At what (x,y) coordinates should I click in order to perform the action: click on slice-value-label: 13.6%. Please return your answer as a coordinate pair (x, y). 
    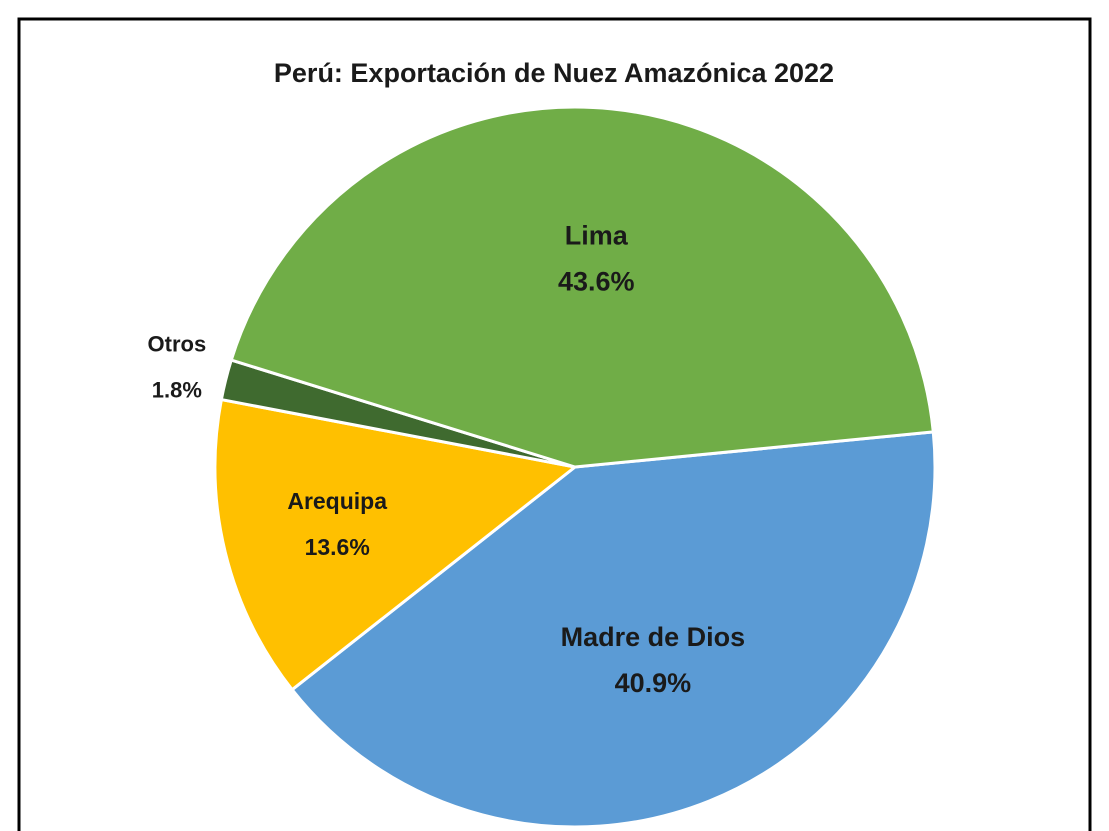
    Looking at the image, I should click on (337, 547).